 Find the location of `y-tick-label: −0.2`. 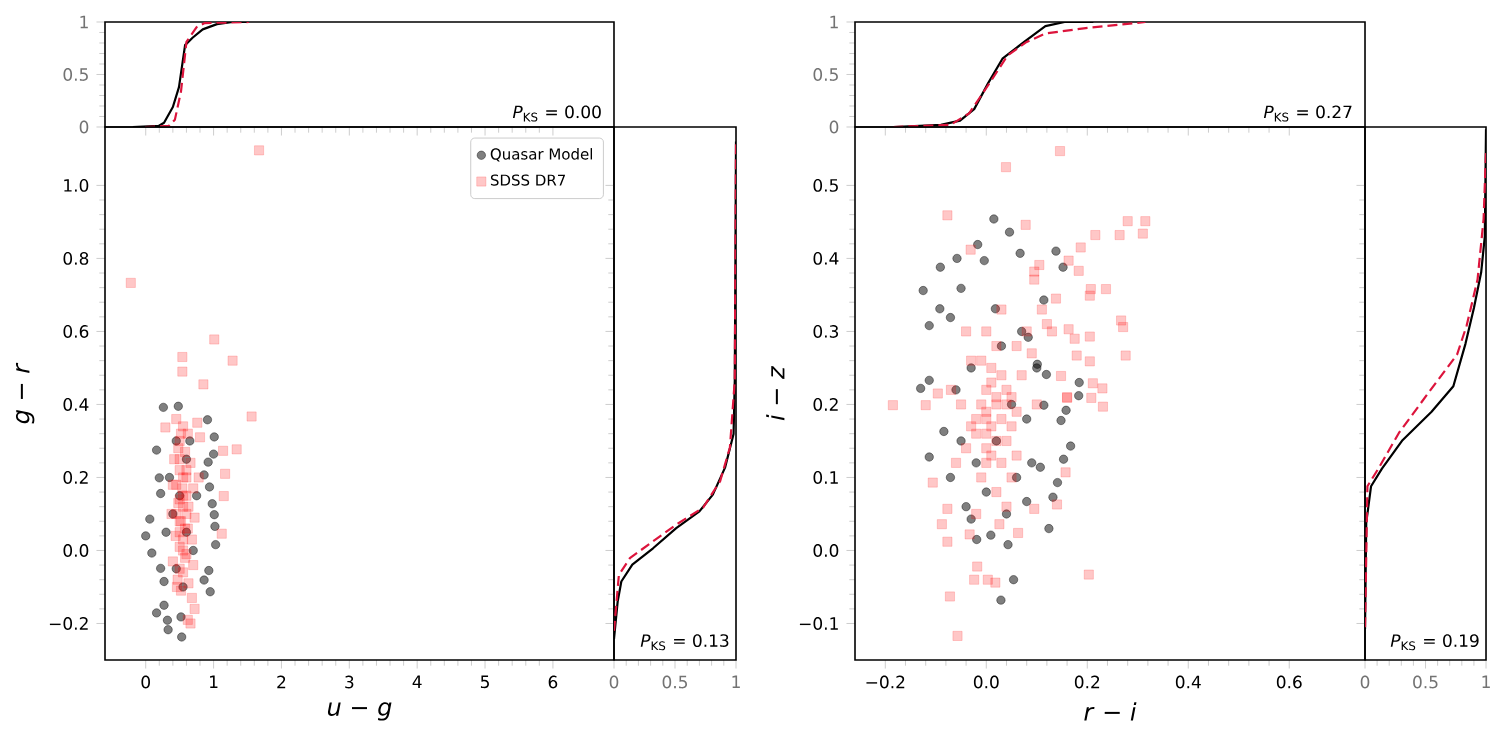

y-tick-label: −0.2 is located at coordinates (68, 623).